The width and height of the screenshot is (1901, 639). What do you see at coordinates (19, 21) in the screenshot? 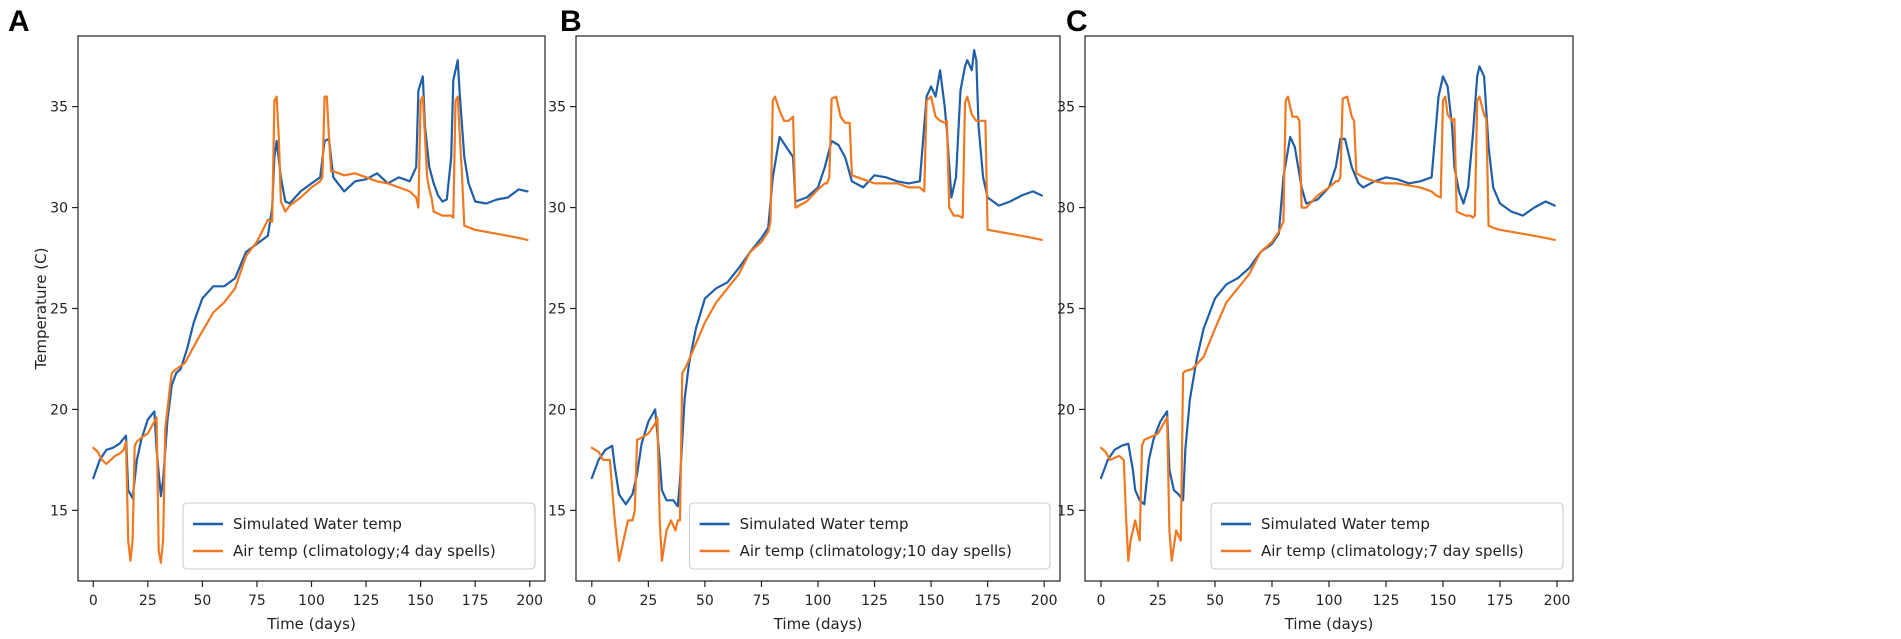
I see `panel-letter: A` at bounding box center [19, 21].